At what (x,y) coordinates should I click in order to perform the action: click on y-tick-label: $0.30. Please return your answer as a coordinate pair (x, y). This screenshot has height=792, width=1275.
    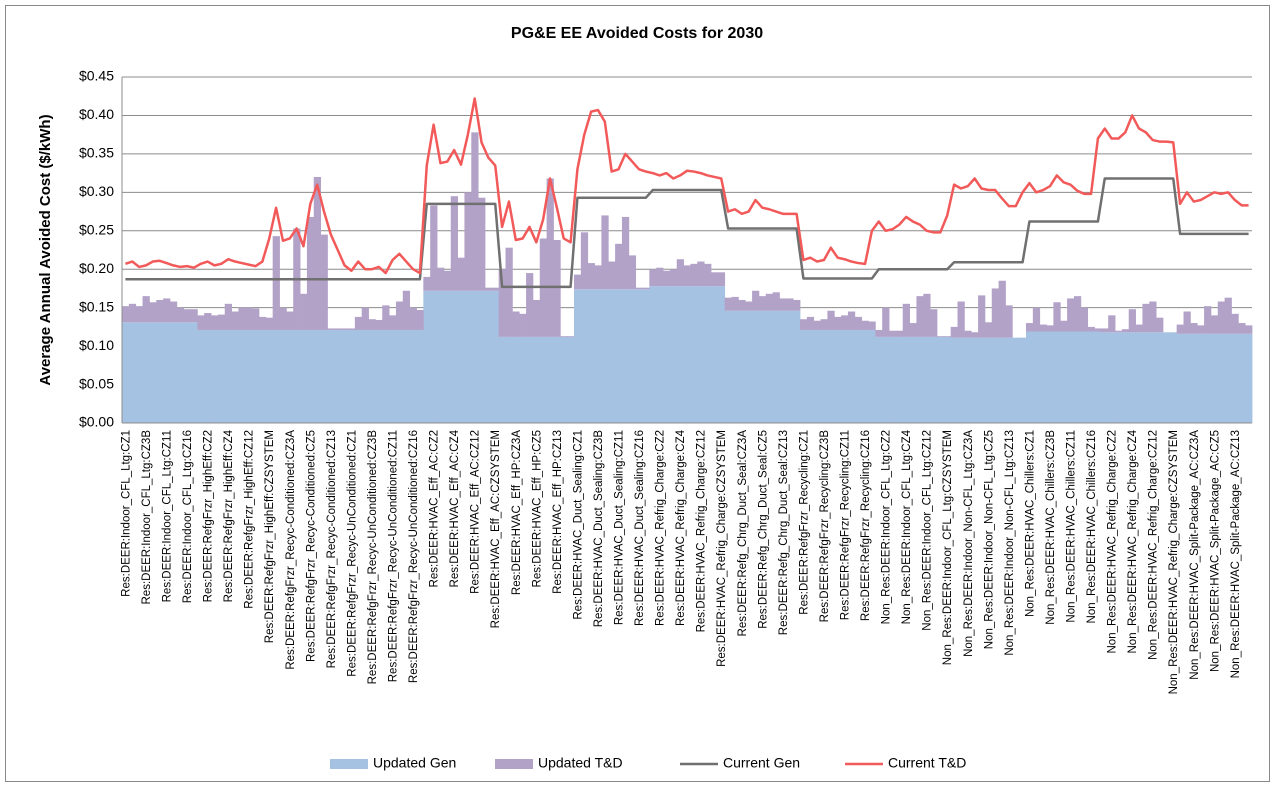
    Looking at the image, I should click on (96, 191).